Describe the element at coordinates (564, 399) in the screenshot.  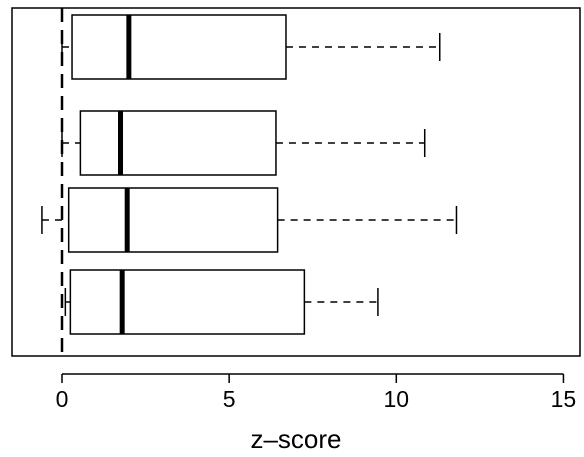
I see `x-tick-label: 15` at that location.